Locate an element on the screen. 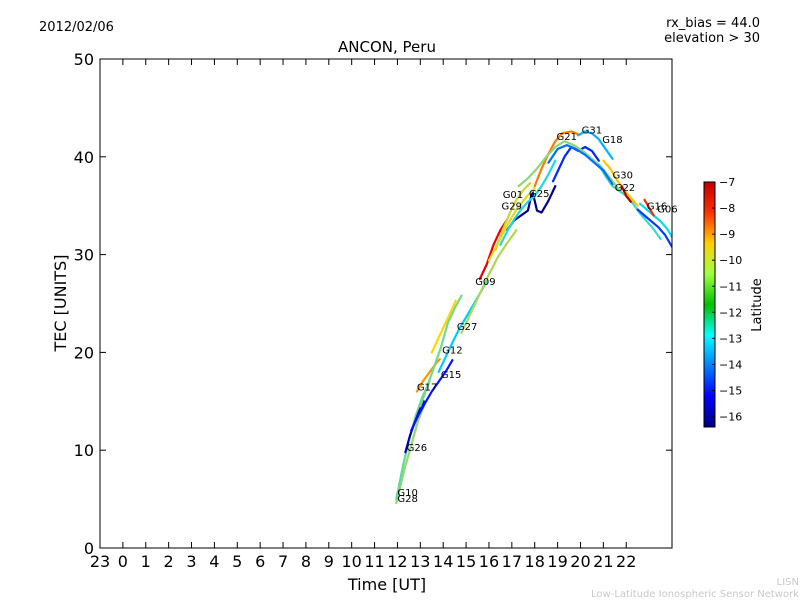 This screenshot has width=800, height=600. satellite-label-g09: G09 is located at coordinates (485, 282).